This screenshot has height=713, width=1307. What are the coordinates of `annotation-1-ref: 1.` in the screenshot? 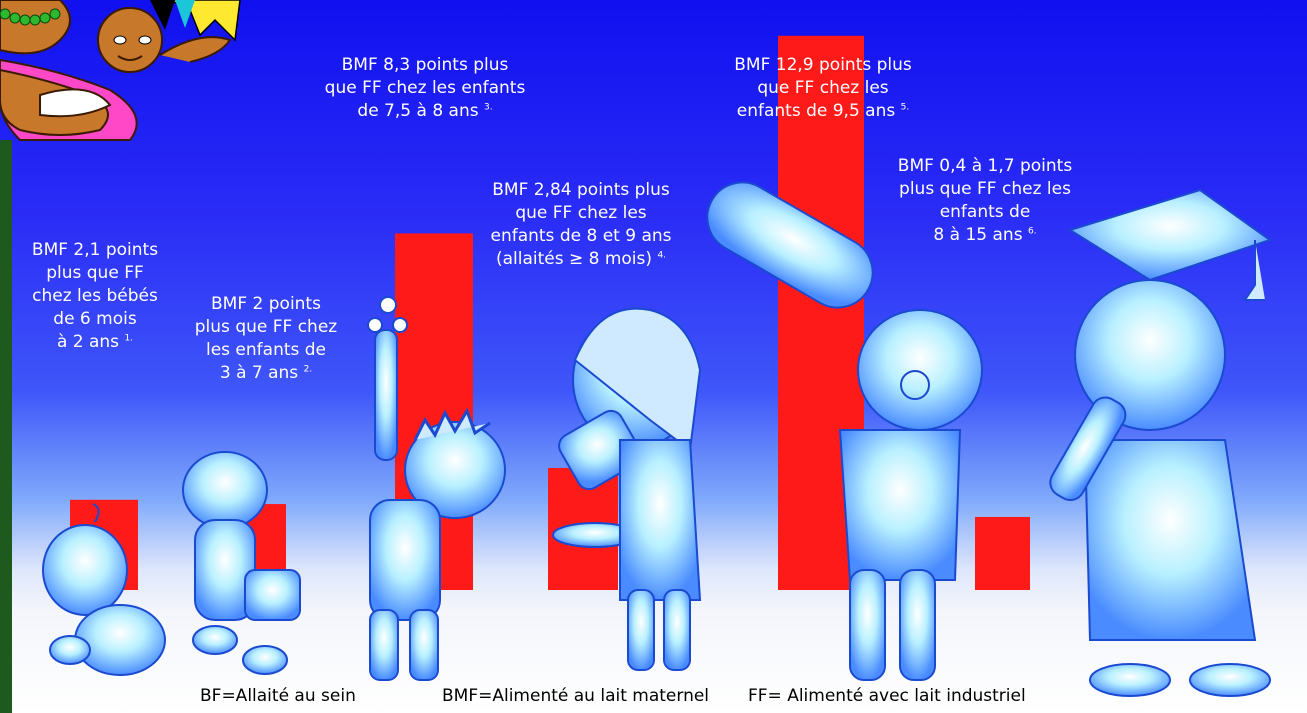 It's located at (129, 338).